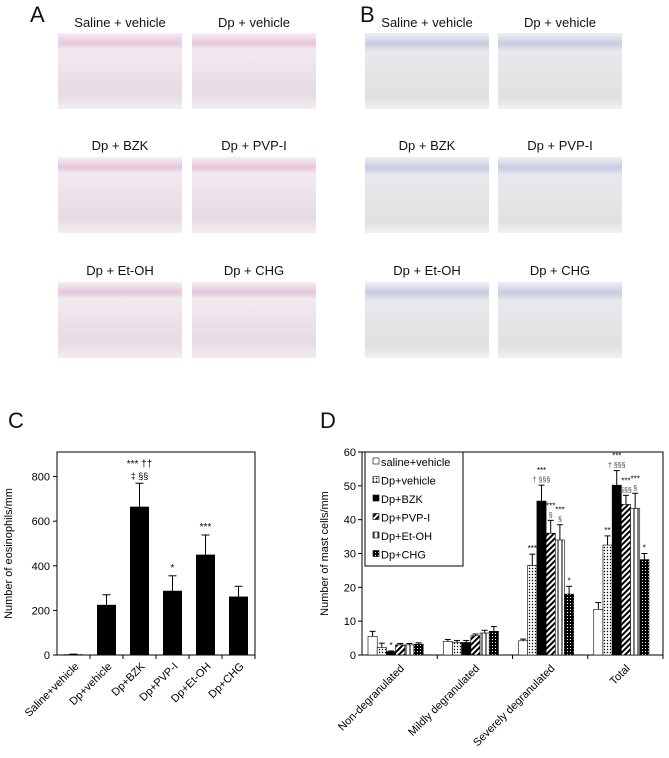 Image resolution: width=669 pixels, height=758 pixels. I want to click on significance-label: ‡ §§, so click(140, 476).